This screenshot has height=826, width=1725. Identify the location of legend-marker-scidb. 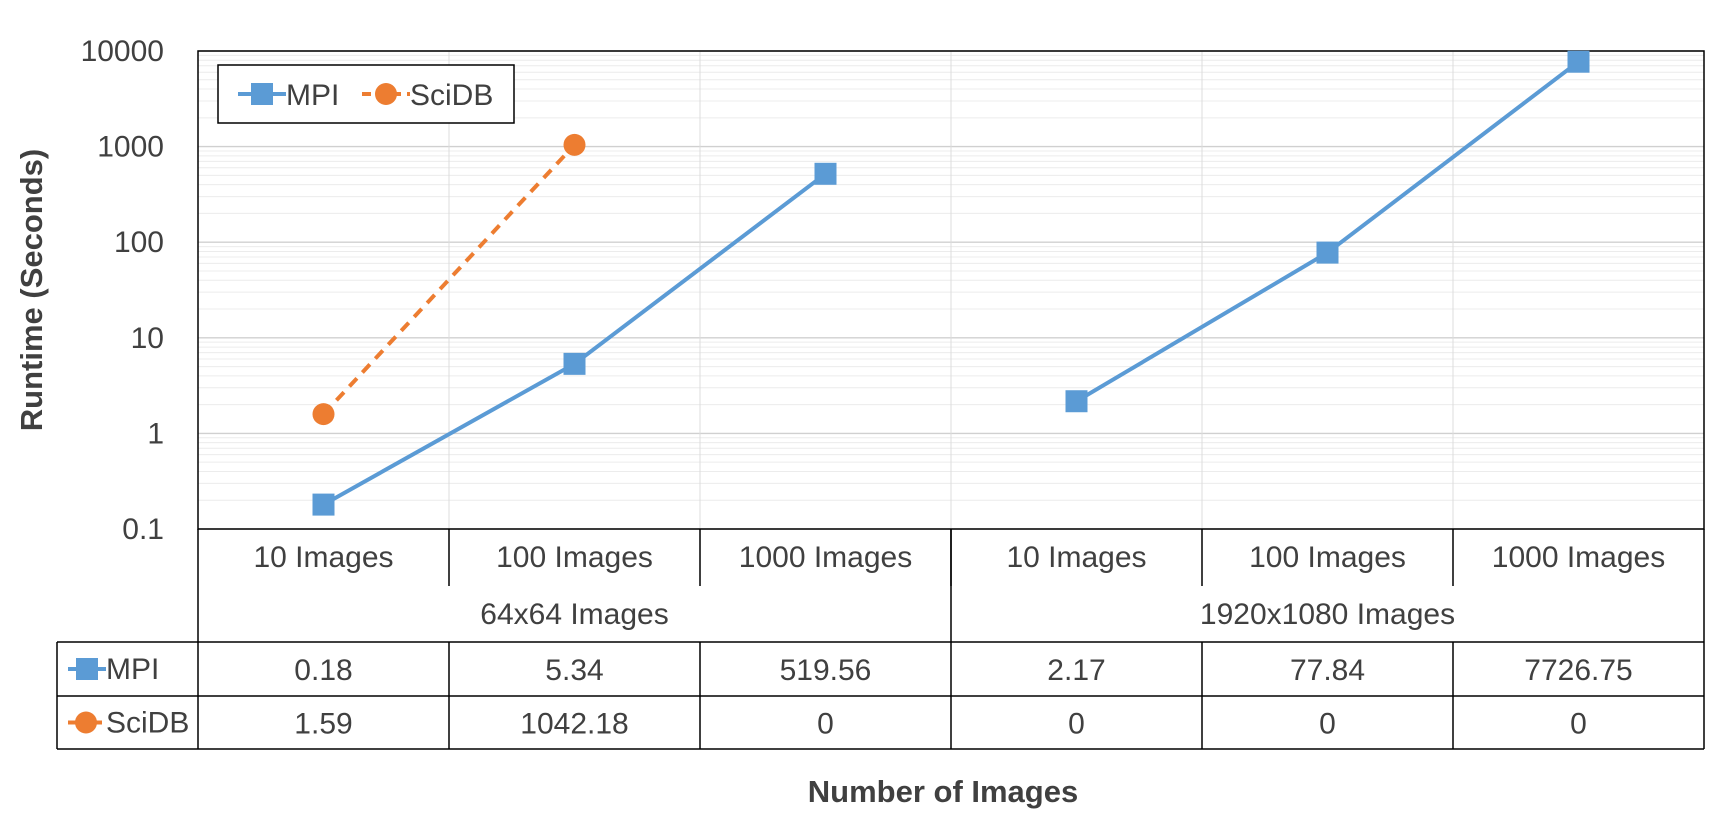
(386, 94).